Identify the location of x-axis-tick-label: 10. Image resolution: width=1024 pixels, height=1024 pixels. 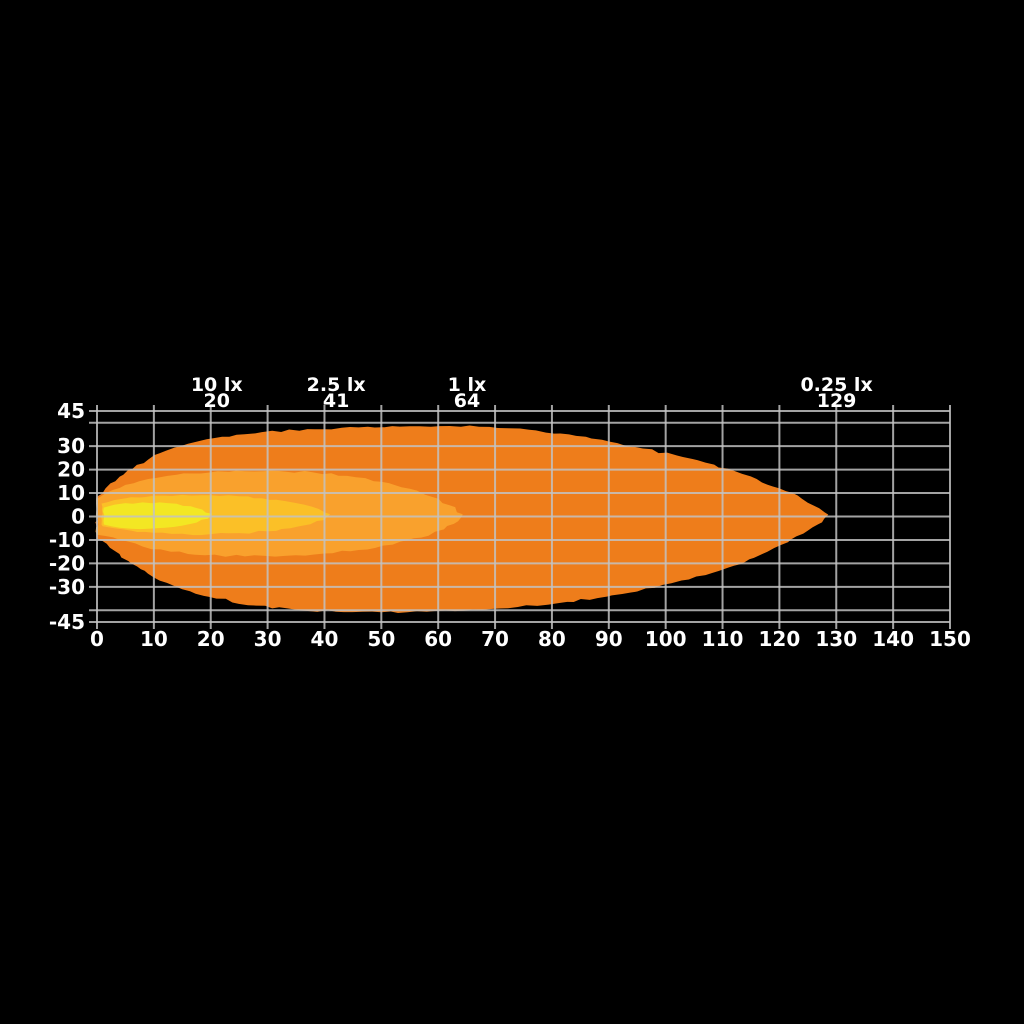
(154, 639).